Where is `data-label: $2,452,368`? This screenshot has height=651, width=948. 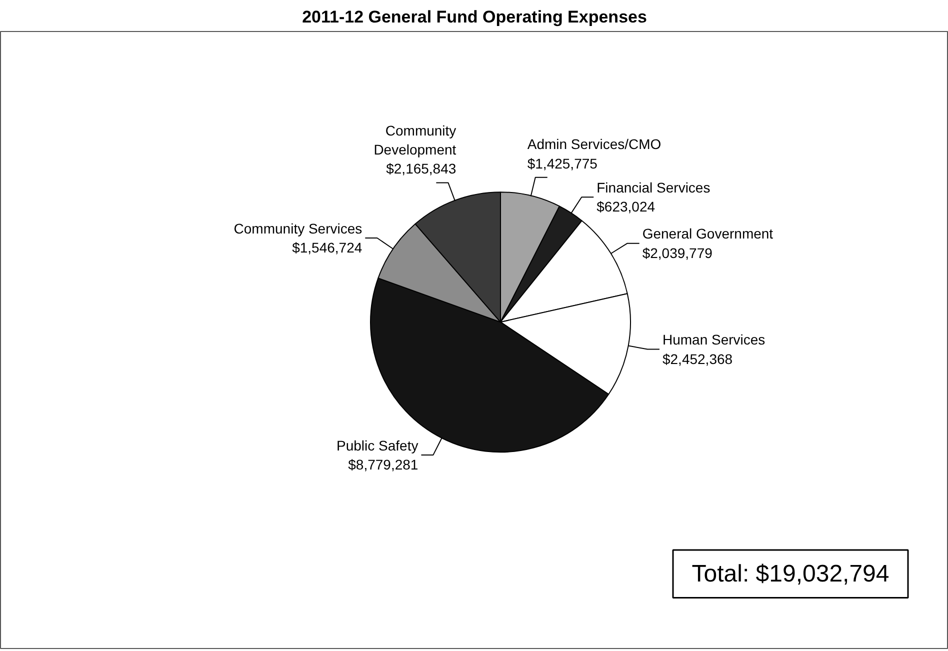
data-label: $2,452,368 is located at coordinates (697, 358).